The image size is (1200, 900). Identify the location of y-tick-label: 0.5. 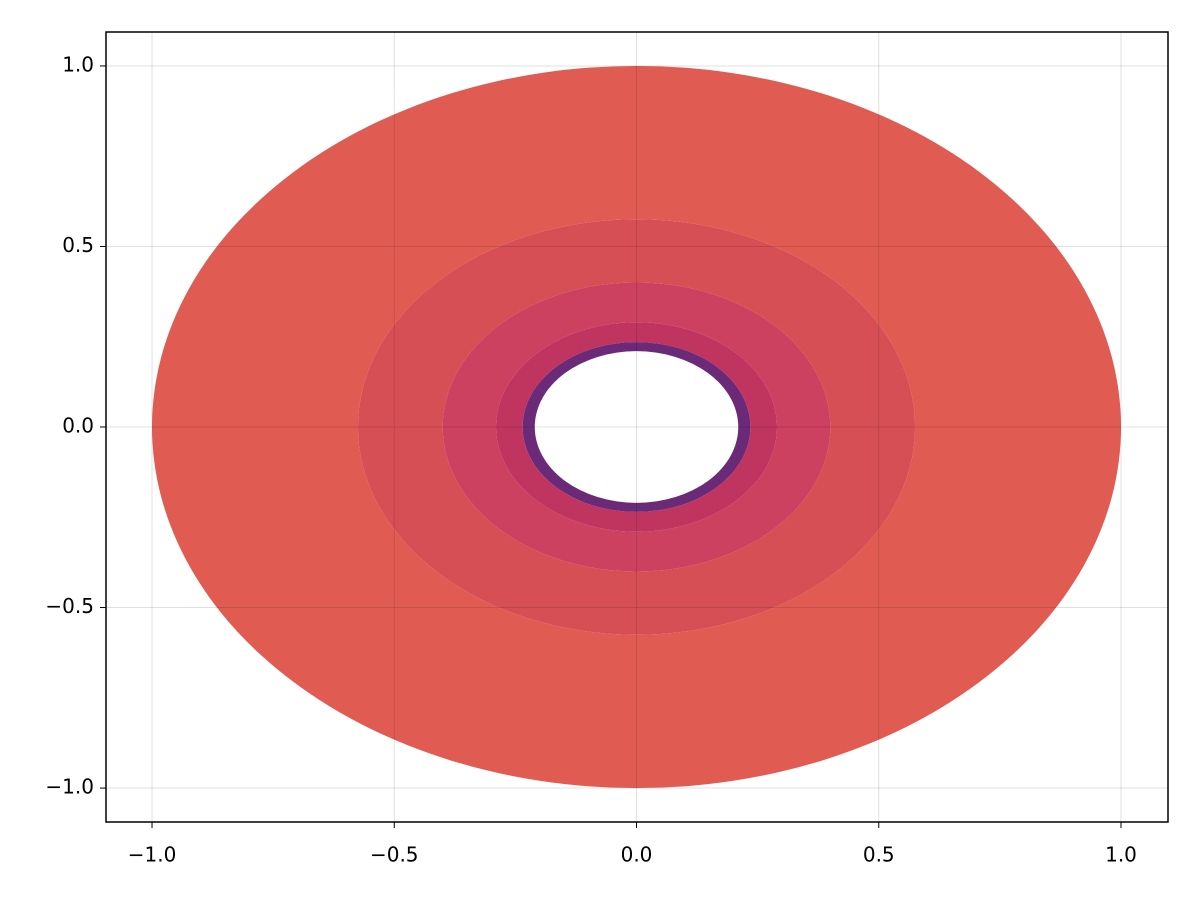
(78, 245).